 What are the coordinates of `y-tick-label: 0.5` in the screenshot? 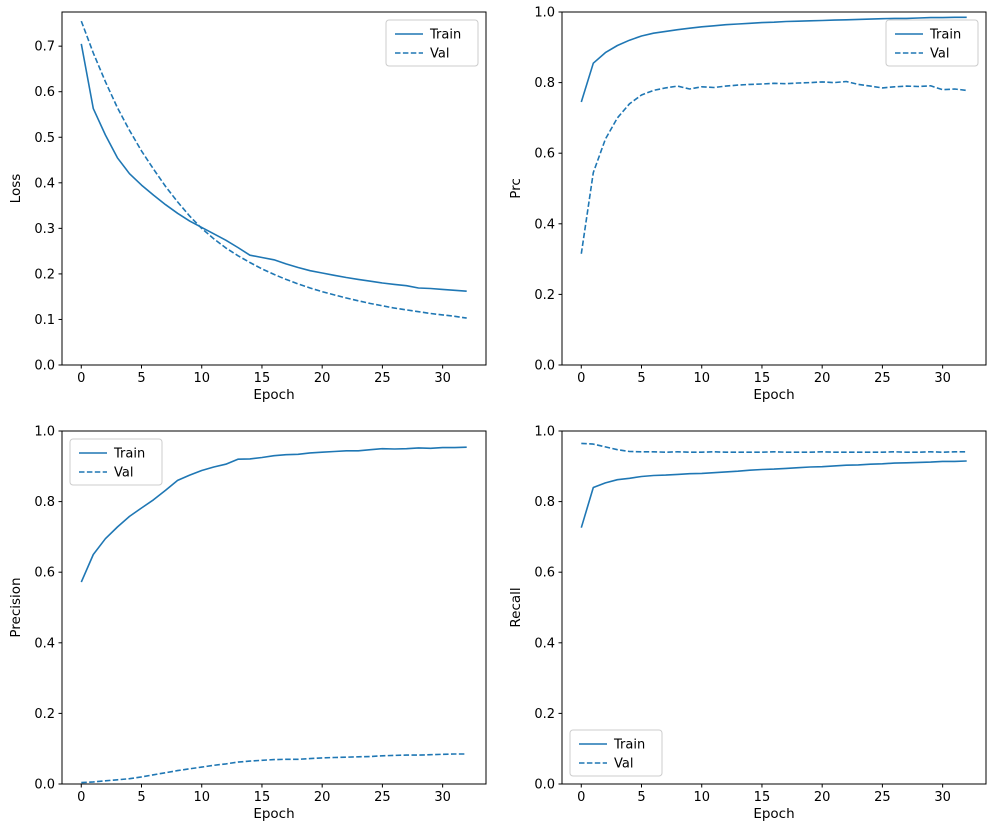 It's located at (44, 138).